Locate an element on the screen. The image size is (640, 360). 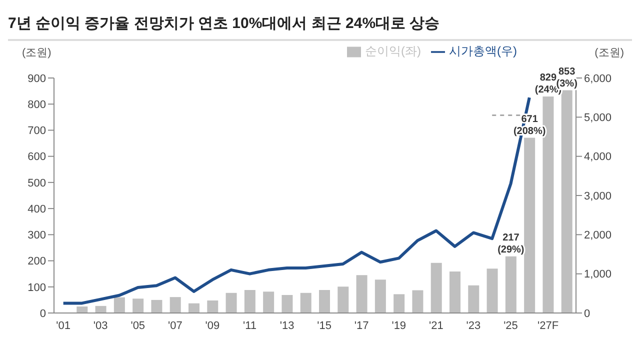
x-tick-label: '07 is located at coordinates (175, 326).